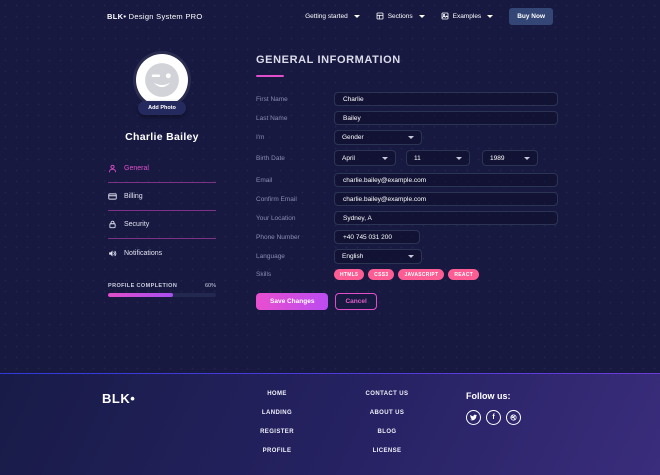 This screenshot has height=475, width=660. What do you see at coordinates (446, 199) in the screenshot?
I see `confirm-email-input` at bounding box center [446, 199].